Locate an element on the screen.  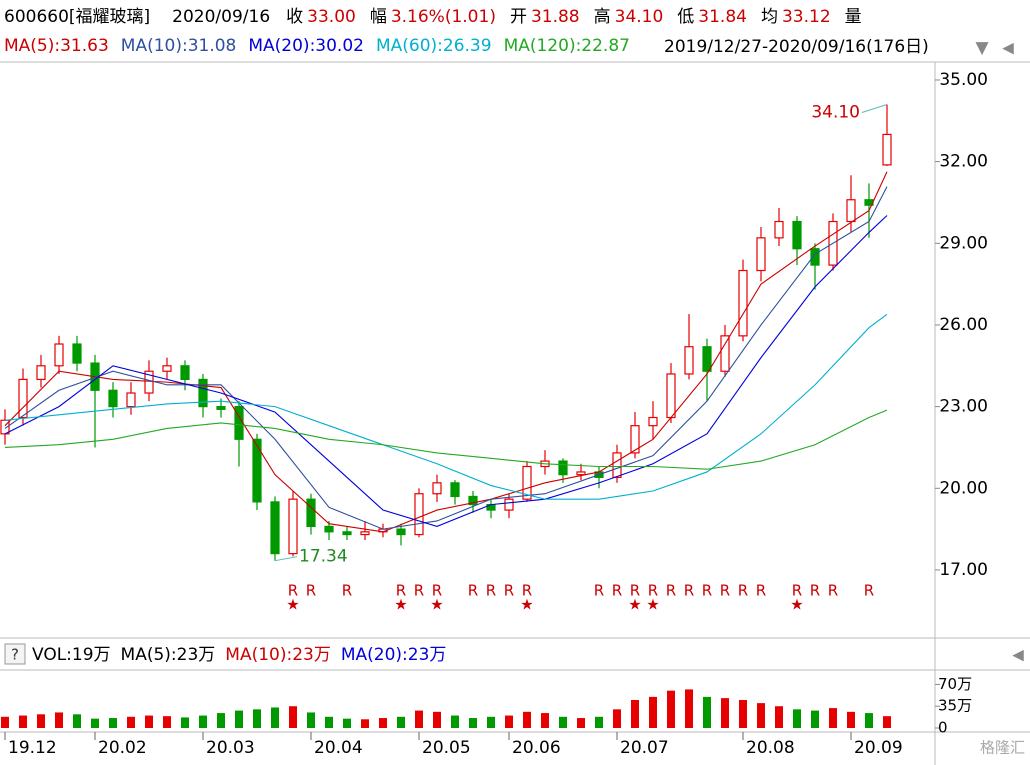
legend-entry: MA(20):30.02 is located at coordinates (306, 46).